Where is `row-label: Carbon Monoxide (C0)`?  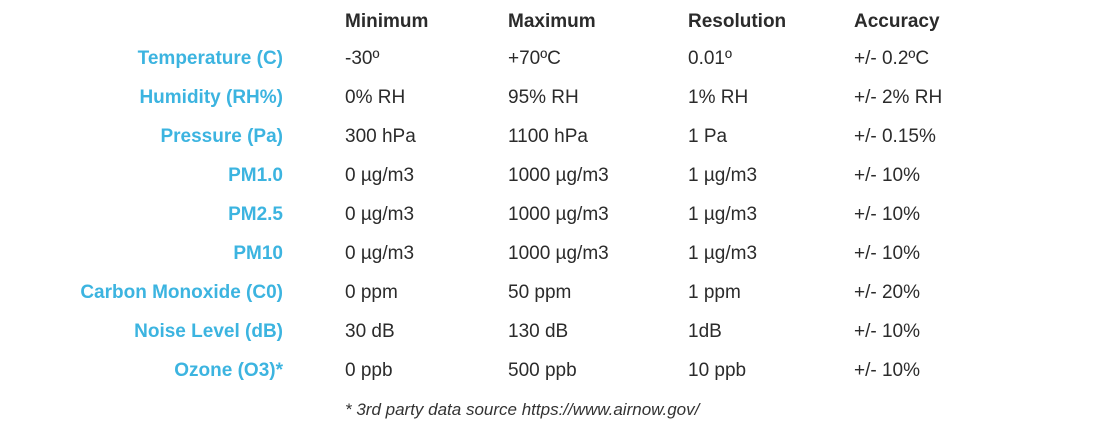 row-label: Carbon Monoxide (C0) is located at coordinates (181, 292).